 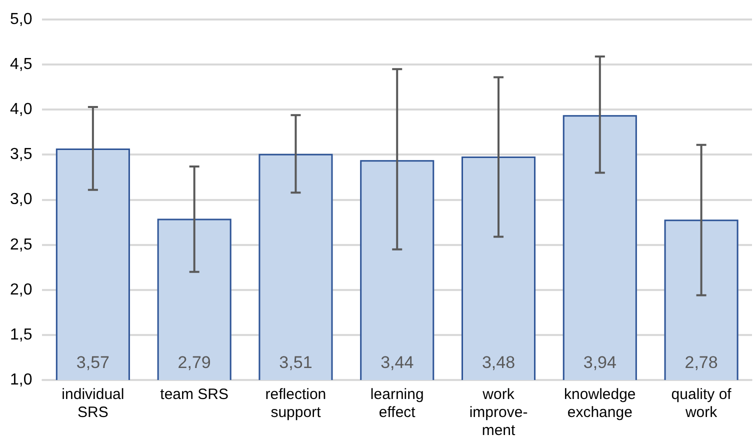 I want to click on x-tick-label: learning effect, so click(x=397, y=404).